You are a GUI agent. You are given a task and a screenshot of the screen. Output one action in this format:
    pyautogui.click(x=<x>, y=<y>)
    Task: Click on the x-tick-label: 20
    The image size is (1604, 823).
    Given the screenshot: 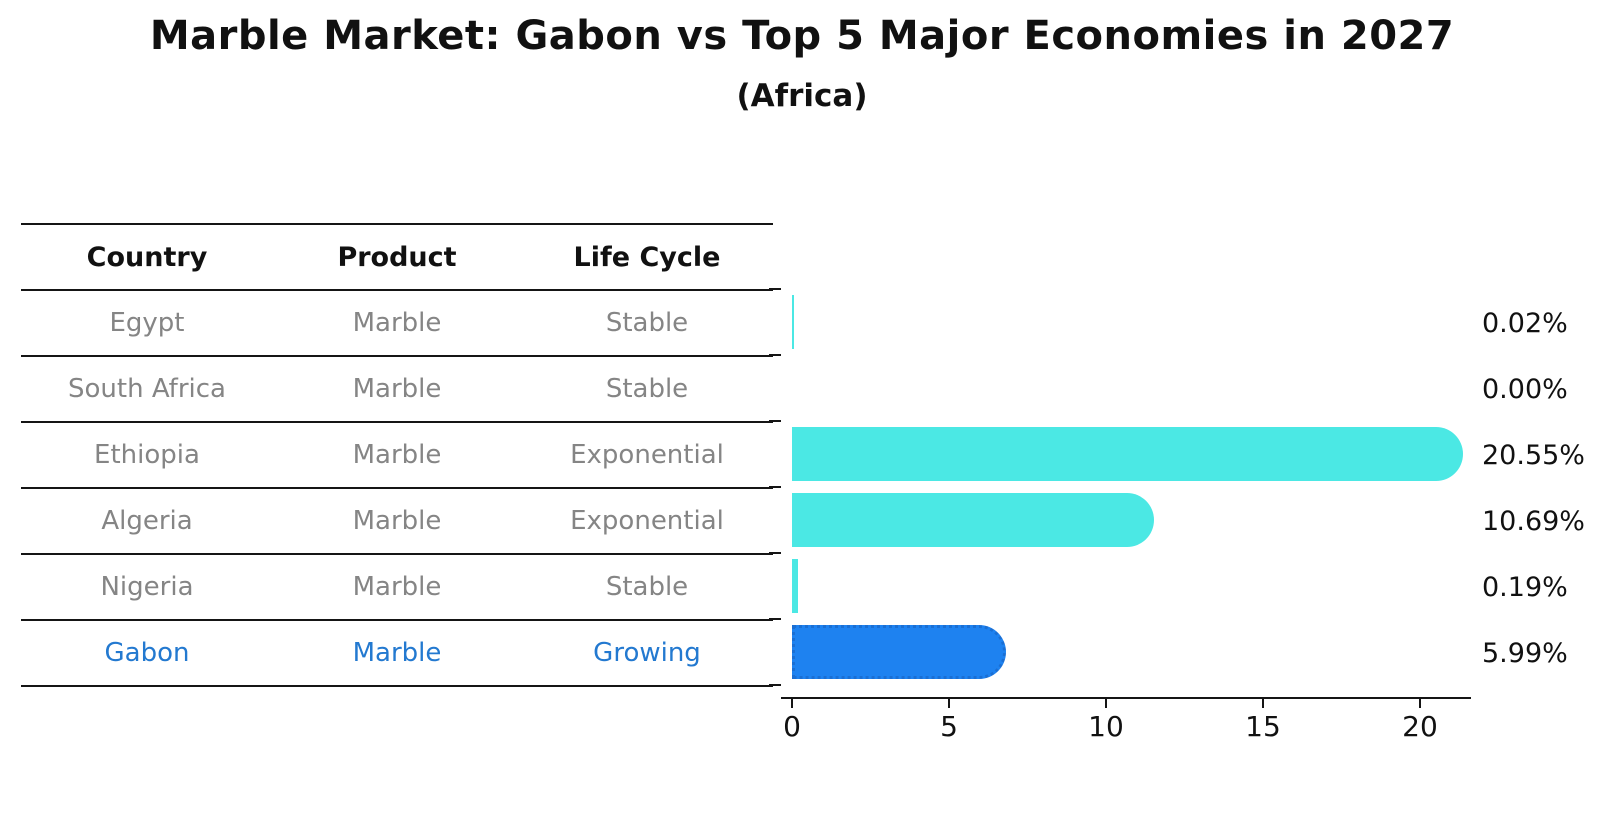 What is the action you would take?
    pyautogui.click(x=1420, y=726)
    